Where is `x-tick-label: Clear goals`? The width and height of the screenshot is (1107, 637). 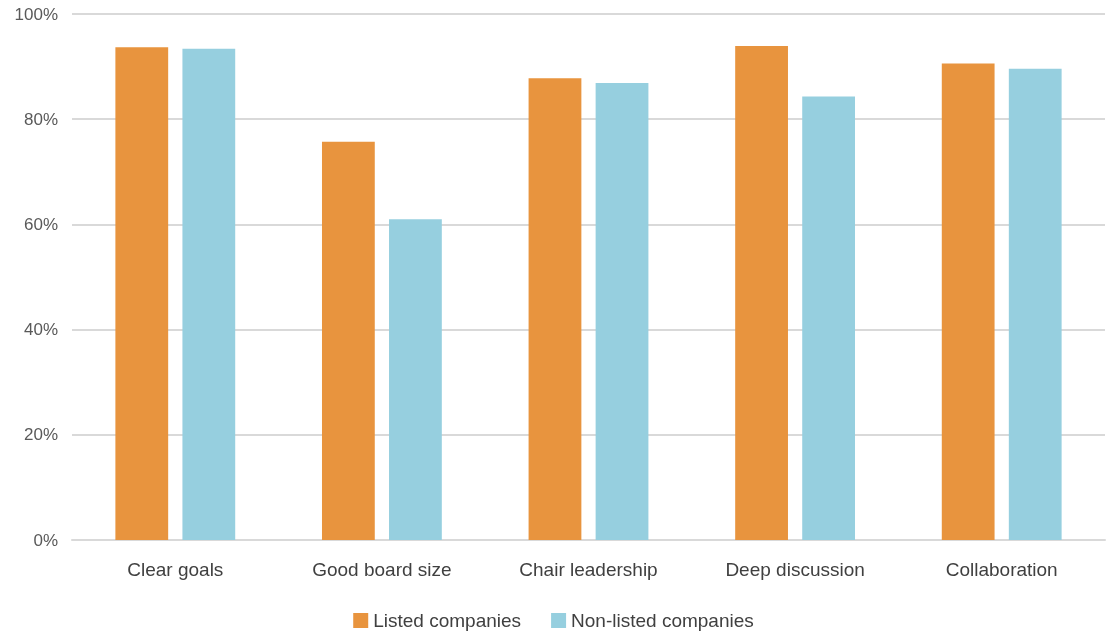
x-tick-label: Clear goals is located at coordinates (175, 569).